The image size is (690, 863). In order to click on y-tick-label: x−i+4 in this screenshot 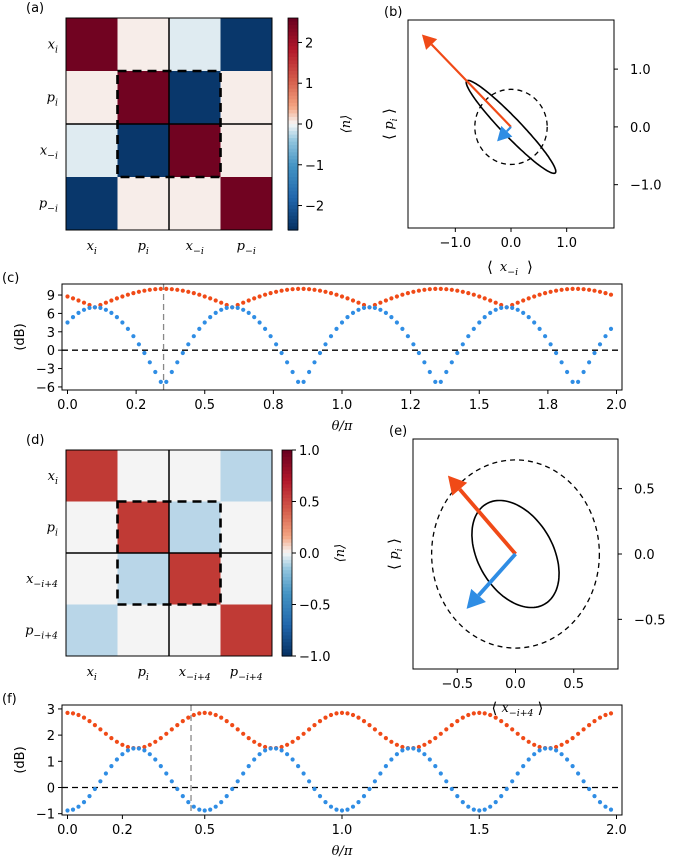, I will do `click(42, 581)`.